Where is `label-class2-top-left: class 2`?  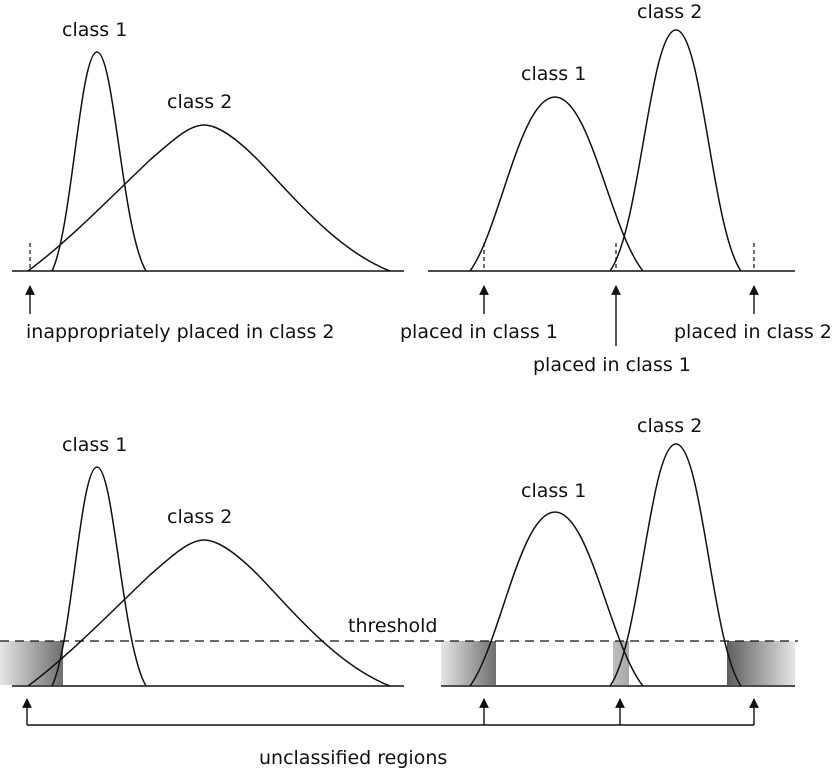
label-class2-top-left: class 2 is located at coordinates (199, 102).